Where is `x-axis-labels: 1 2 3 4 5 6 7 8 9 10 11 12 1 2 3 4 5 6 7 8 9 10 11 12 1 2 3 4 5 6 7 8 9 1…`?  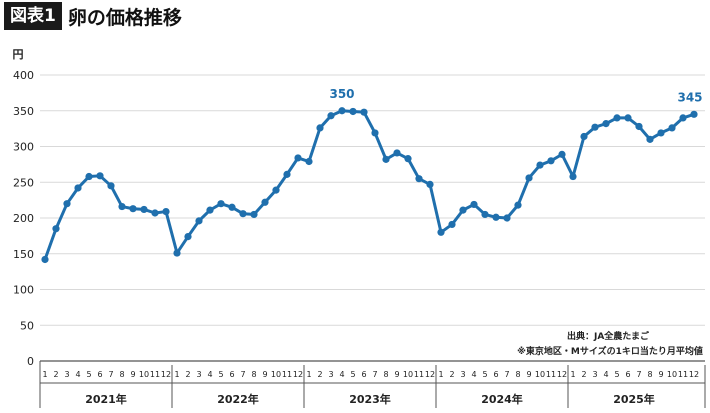 x-axis-labels: 1 2 3 4 5 6 7 8 9 10 11 12 1 2 3 4 5 6 7 8 9 10 11 12 1 2 3 4 5 6 7 8 9 1… is located at coordinates (370, 388).